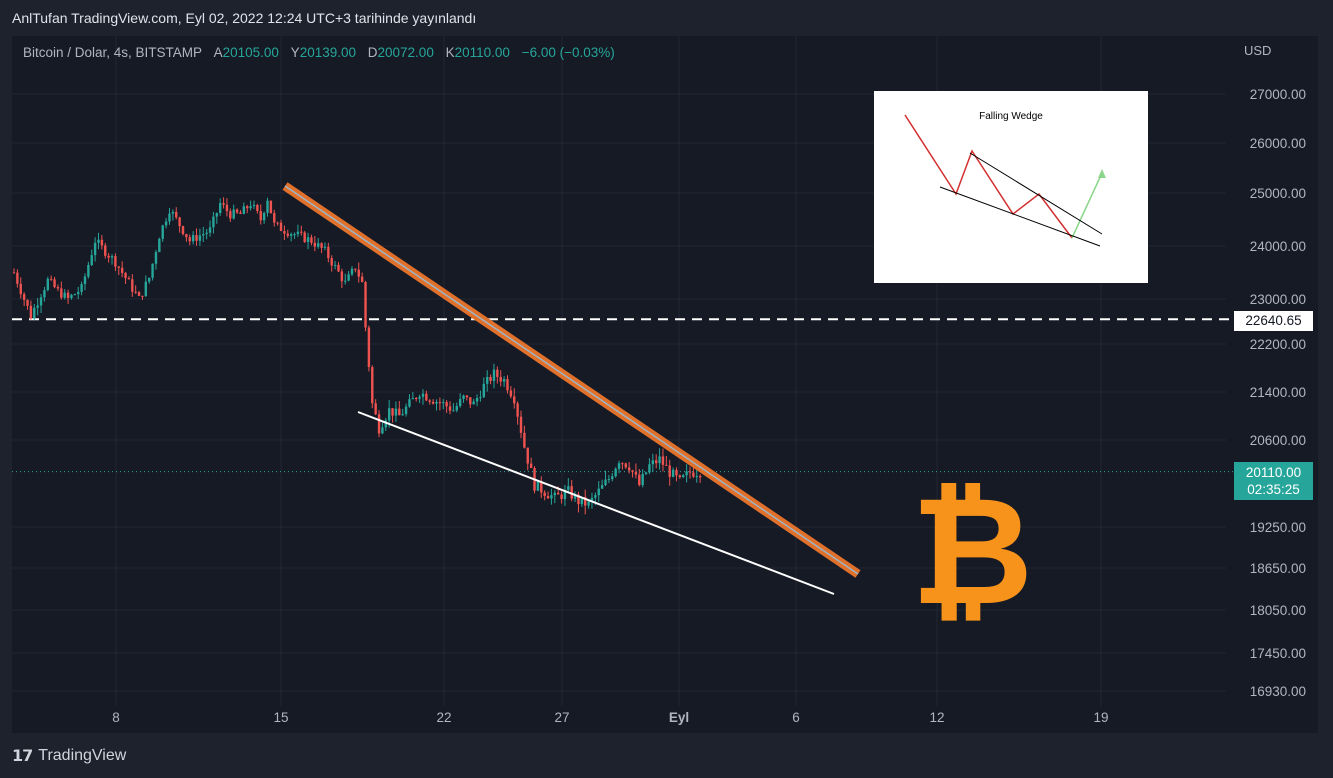 This screenshot has width=1333, height=778. I want to click on price-tick-label: 17450.00, so click(1278, 653).